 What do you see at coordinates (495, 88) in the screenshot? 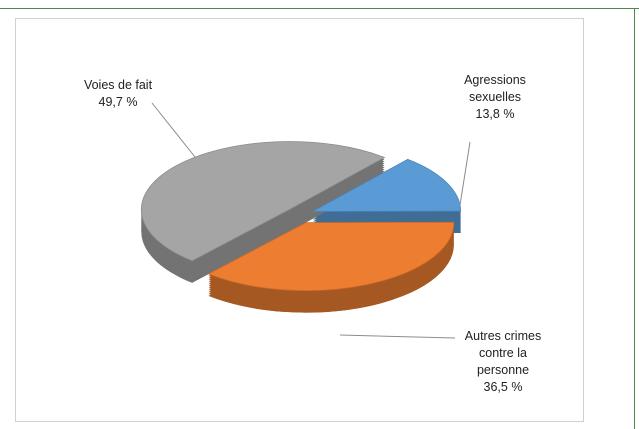
I see `category-name: Agressions sexuelles` at bounding box center [495, 88].